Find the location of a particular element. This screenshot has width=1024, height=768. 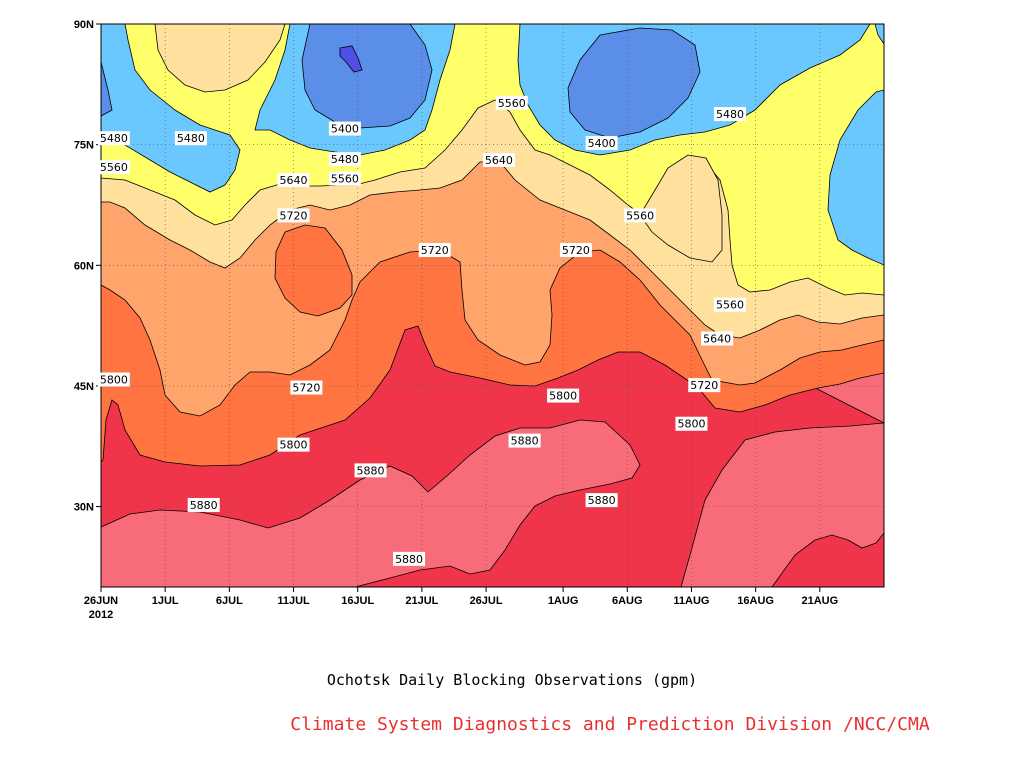

x-tick-label: 1JUL is located at coordinates (165, 601).